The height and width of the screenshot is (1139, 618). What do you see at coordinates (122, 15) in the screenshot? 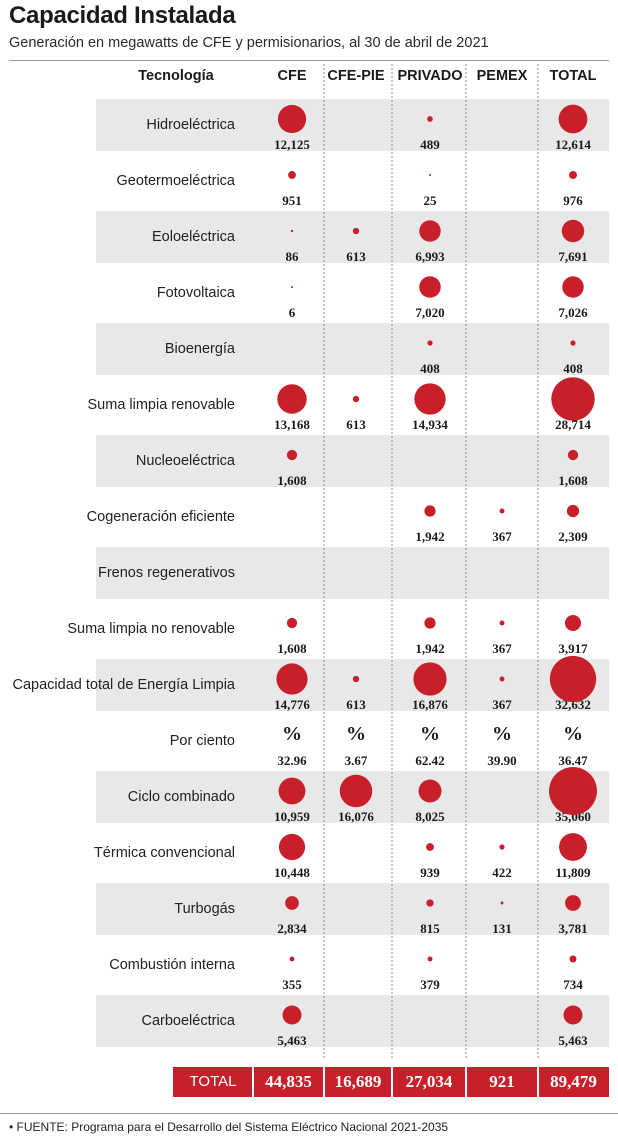
I see `chart-title: Capacidad Instalada` at bounding box center [122, 15].